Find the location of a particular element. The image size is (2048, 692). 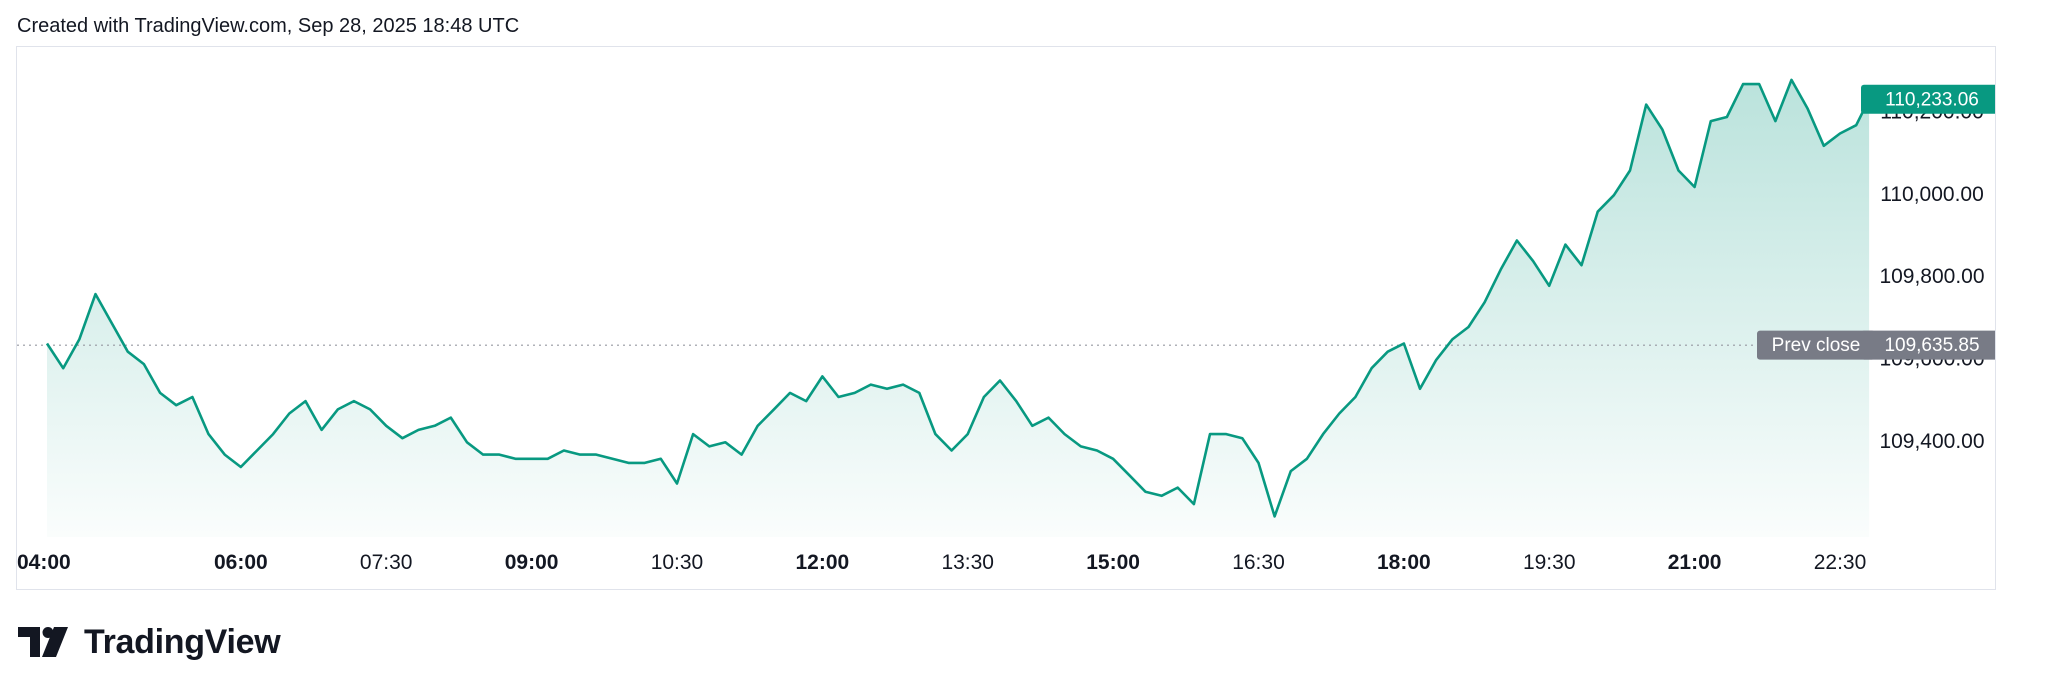

tradingview-logo-icon is located at coordinates (43, 642).